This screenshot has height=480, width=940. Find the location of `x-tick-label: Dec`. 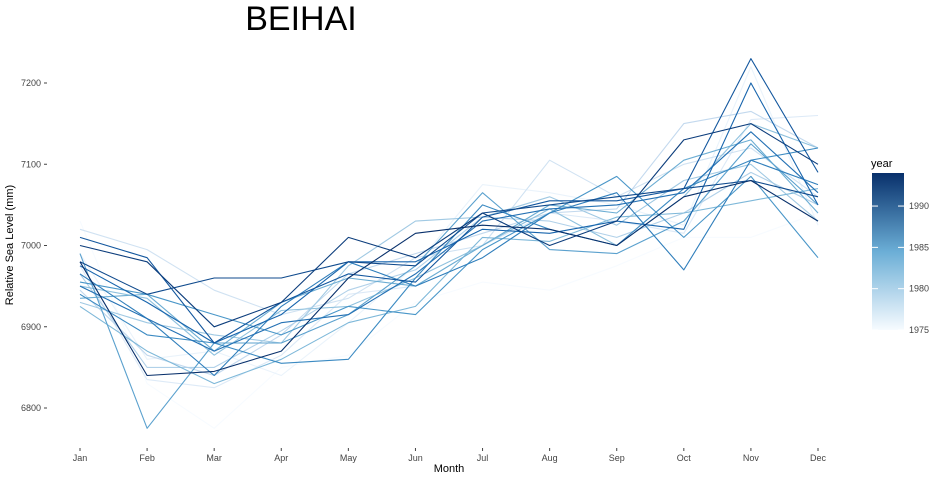

x-tick-label: Dec is located at coordinates (818, 458).